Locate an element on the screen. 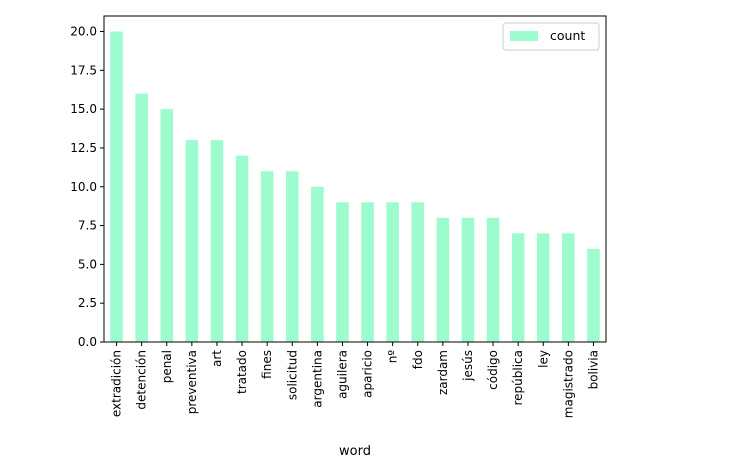 The image size is (729, 474). x-tick-label: bolivia is located at coordinates (593, 369).